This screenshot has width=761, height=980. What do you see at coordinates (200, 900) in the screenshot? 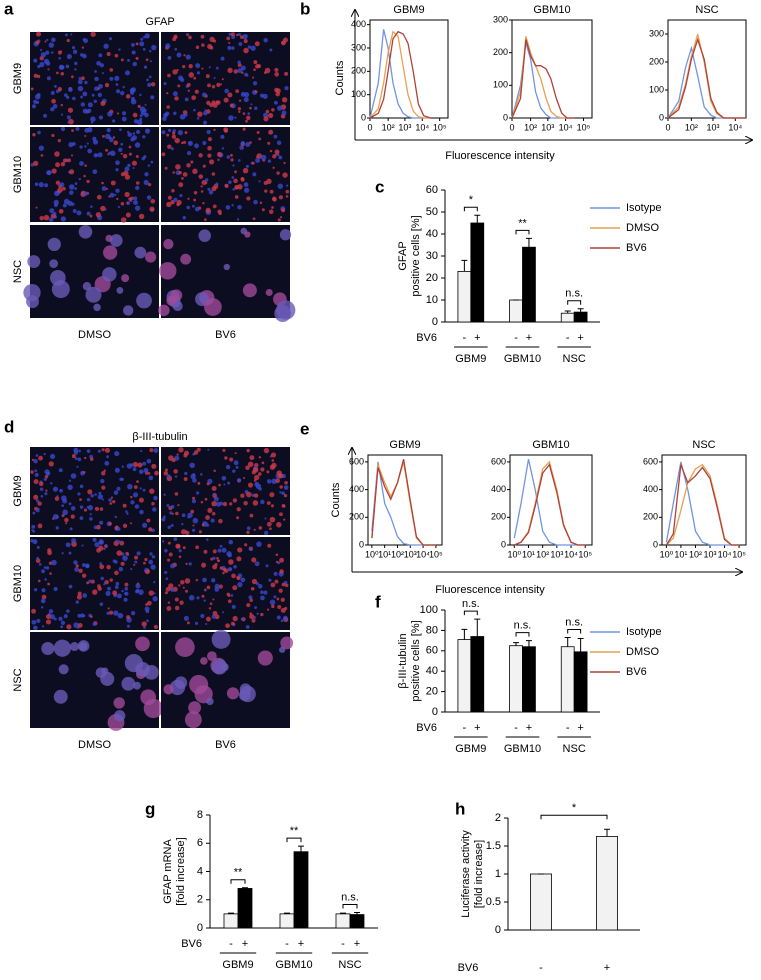
I see `y-tick-label: 2` at bounding box center [200, 900].